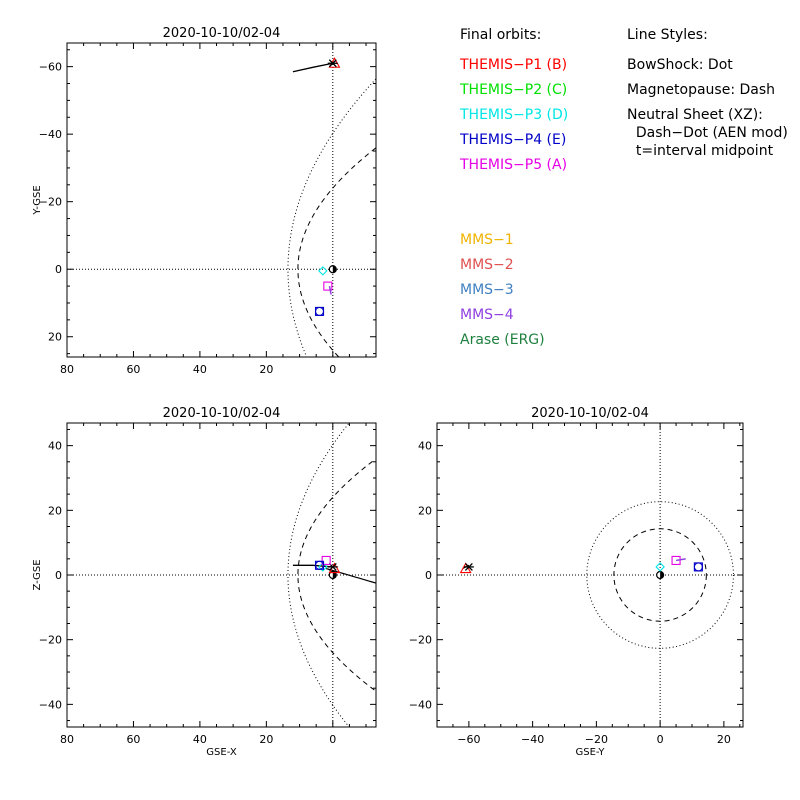 Image resolution: width=800 pixels, height=800 pixels. I want to click on final-orbits-title: Final orbits:, so click(501, 35).